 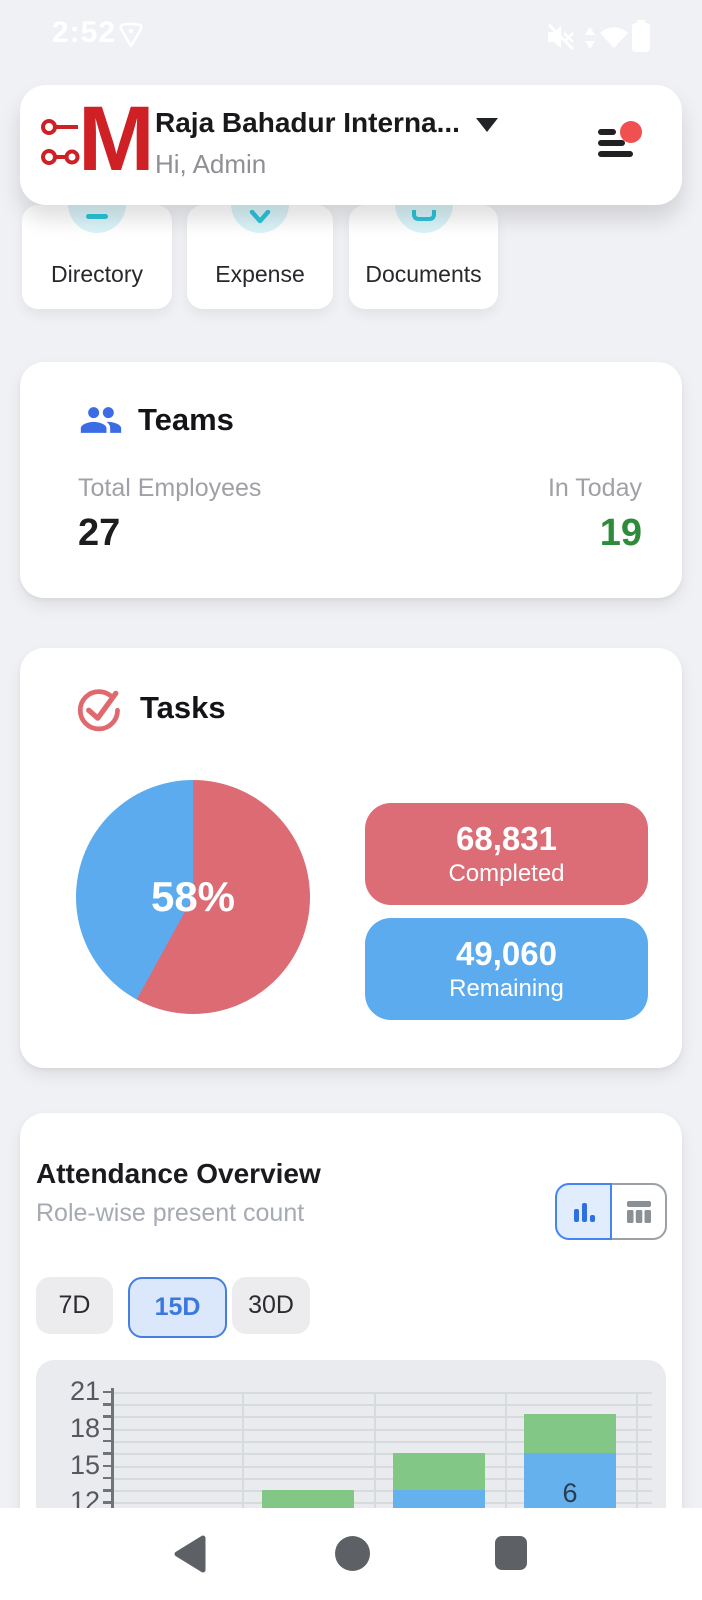 What do you see at coordinates (570, 1493) in the screenshot?
I see `bar-data-label: 6` at bounding box center [570, 1493].